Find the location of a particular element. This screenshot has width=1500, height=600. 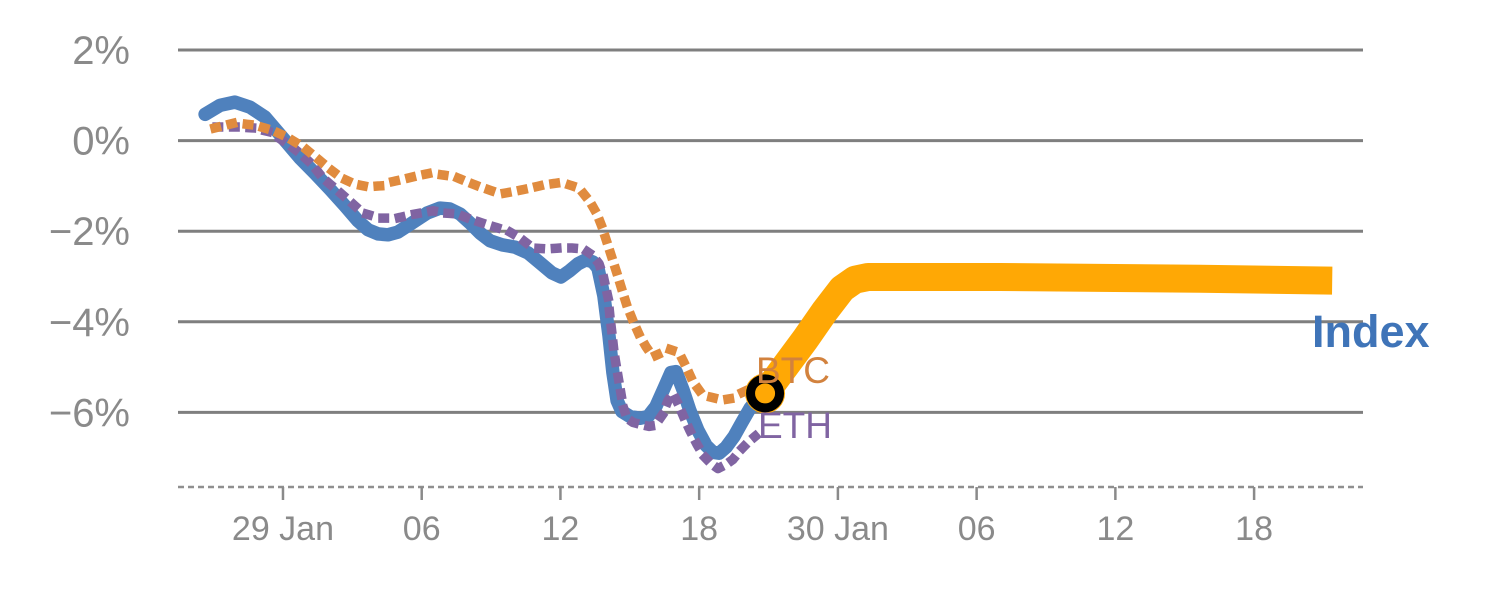

y-axis-label: −6% is located at coordinates (89, 413).